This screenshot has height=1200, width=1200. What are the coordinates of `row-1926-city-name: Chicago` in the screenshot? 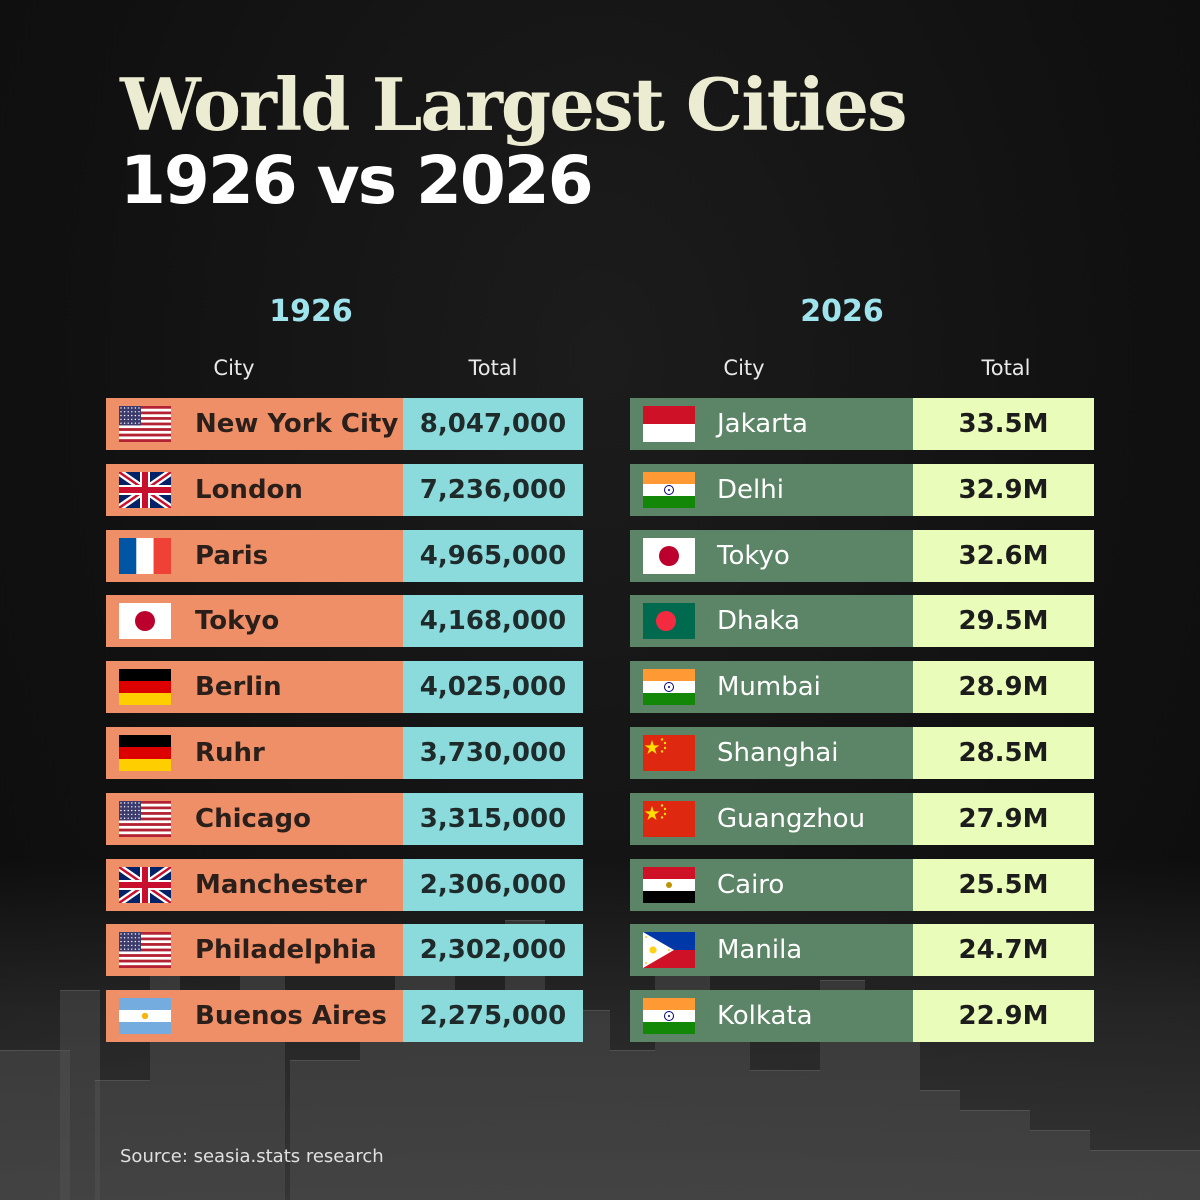 It's located at (253, 818).